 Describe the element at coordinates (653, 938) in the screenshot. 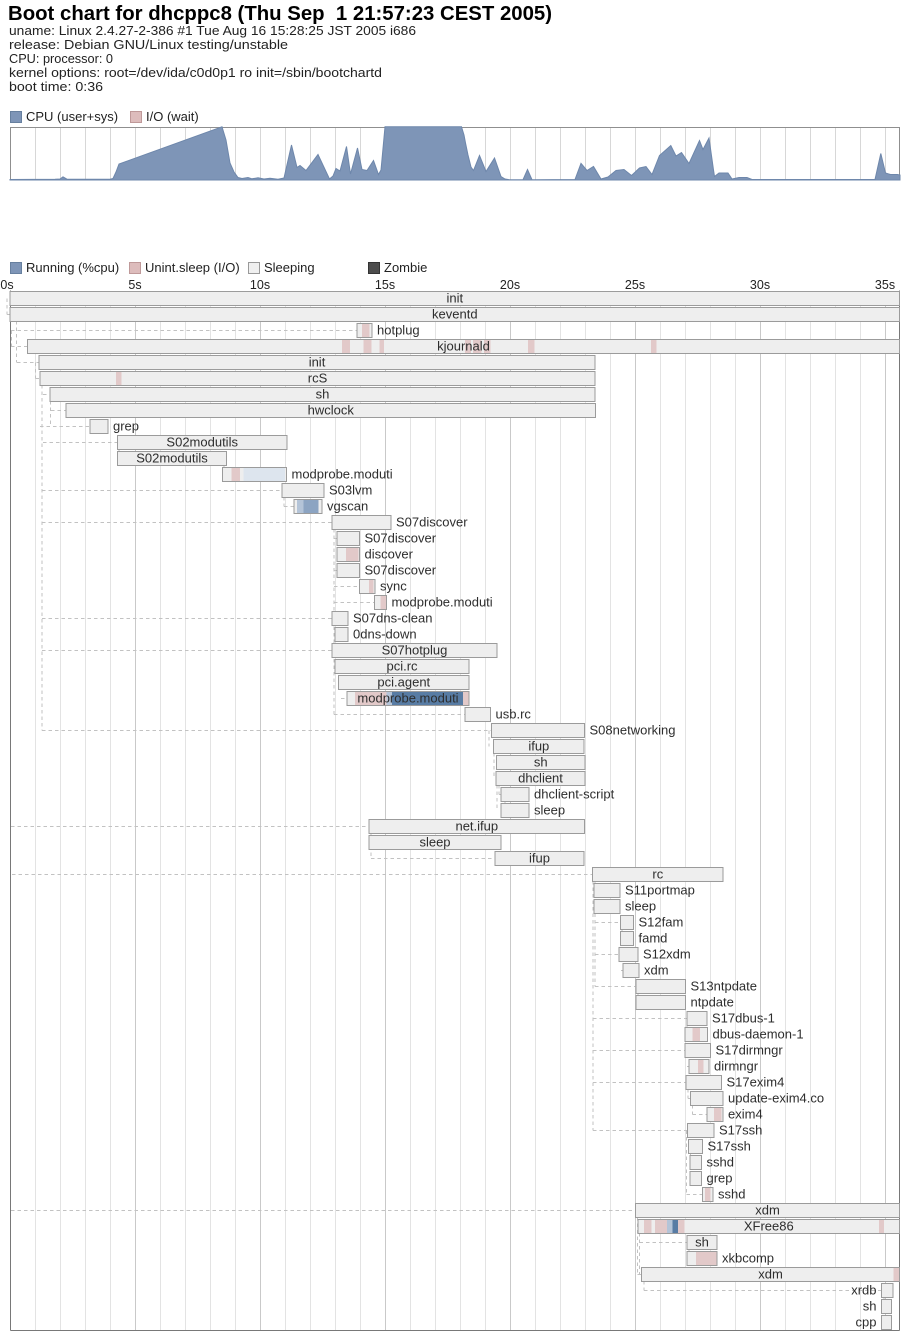

I see `svg-text: famd` at that location.